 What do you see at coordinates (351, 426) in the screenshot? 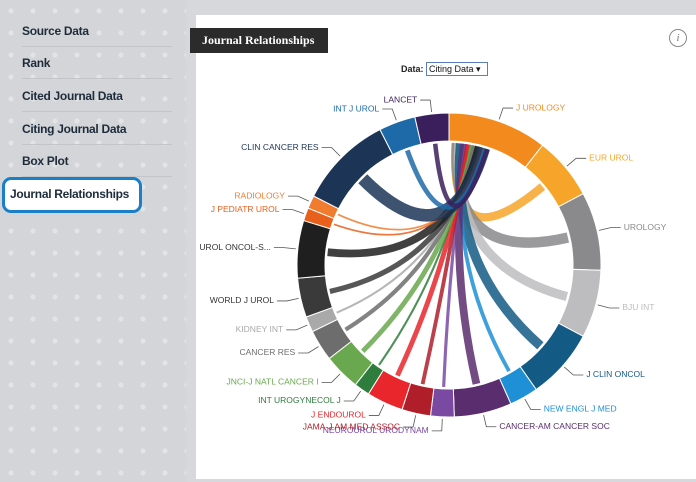
I see `node-label: JAMA-J AM MED ASSOC` at bounding box center [351, 426].